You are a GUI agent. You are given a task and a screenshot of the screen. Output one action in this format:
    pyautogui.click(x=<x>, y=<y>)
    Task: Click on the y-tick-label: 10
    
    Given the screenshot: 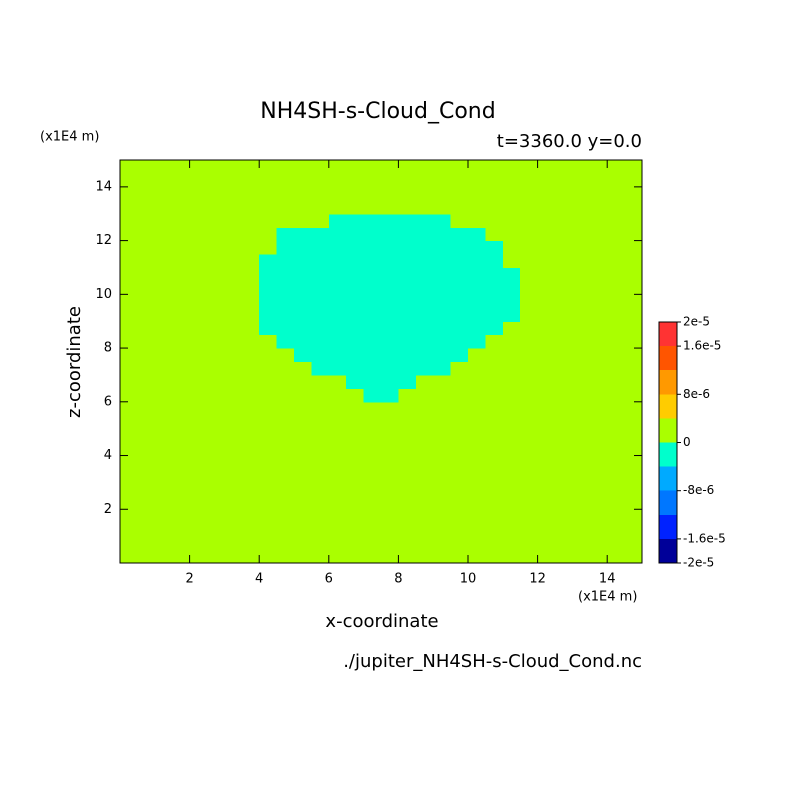 What is the action you would take?
    pyautogui.click(x=103, y=294)
    